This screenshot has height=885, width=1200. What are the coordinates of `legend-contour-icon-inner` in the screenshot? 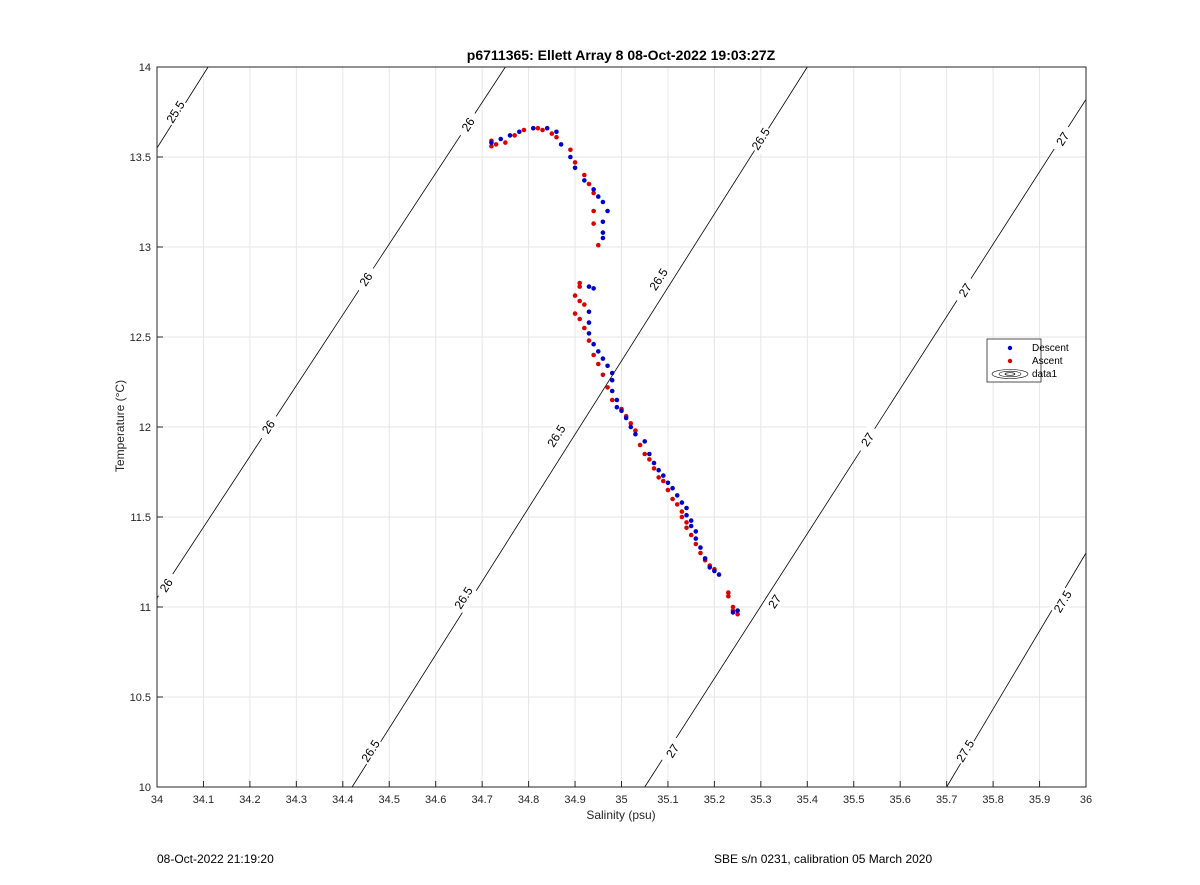 It's located at (1010, 374).